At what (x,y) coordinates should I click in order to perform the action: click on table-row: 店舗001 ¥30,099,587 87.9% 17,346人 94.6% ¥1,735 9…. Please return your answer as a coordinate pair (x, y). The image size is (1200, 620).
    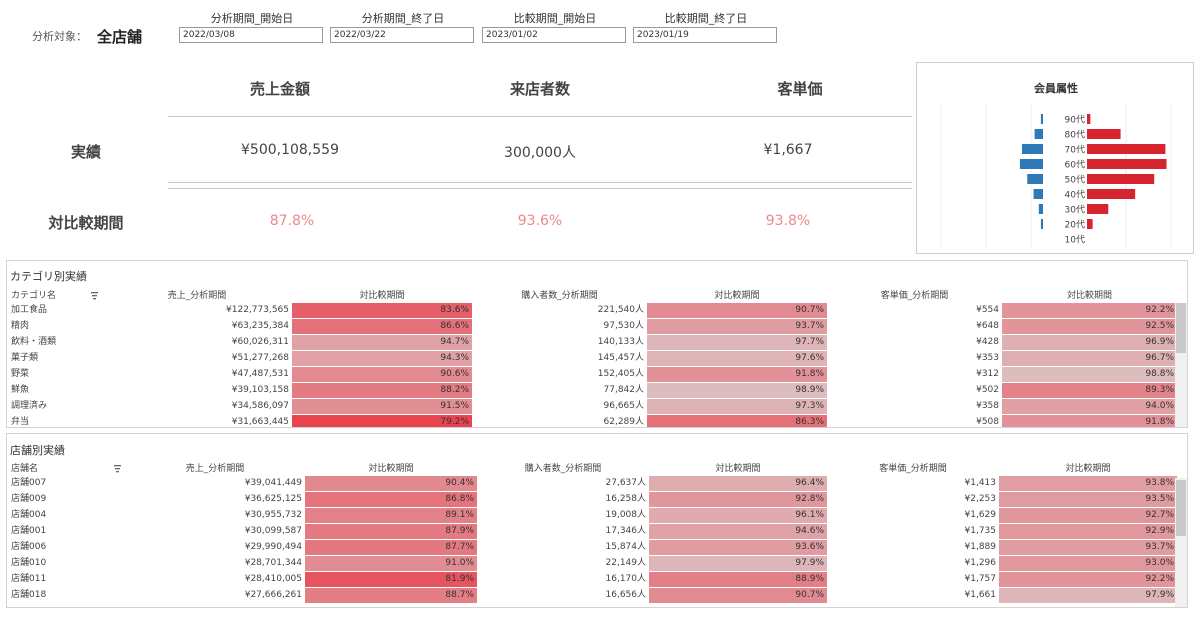
    Looking at the image, I should click on (592, 531).